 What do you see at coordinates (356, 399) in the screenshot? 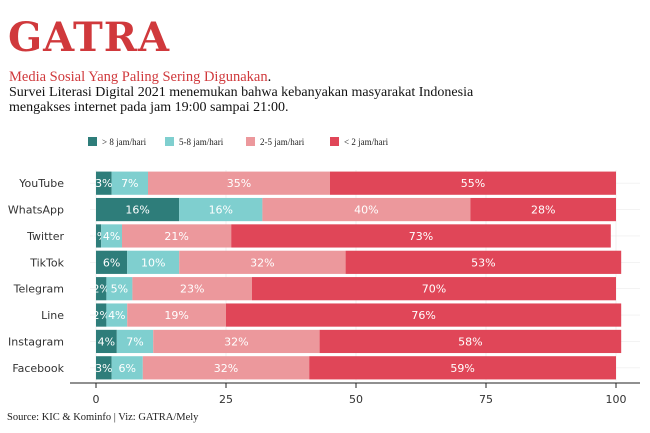
I see `x-tick-label: 50` at bounding box center [356, 399].